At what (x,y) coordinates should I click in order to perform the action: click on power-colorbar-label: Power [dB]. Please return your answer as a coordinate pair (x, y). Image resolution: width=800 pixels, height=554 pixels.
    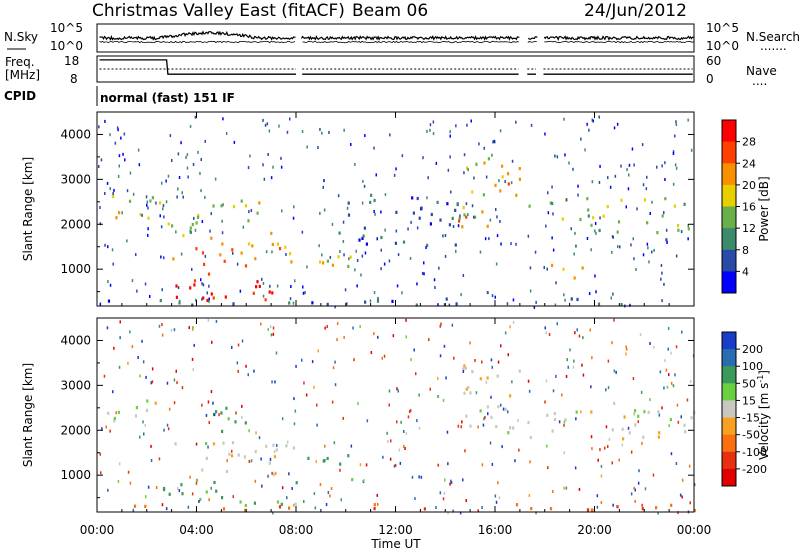
    Looking at the image, I should click on (764, 208).